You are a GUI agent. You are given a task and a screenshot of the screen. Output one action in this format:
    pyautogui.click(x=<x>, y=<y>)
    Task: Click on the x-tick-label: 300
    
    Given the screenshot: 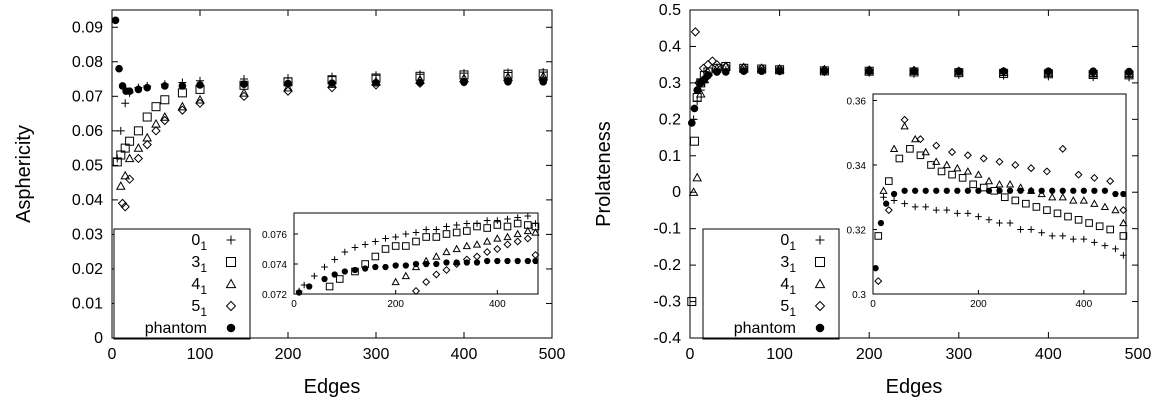 What is the action you would take?
    pyautogui.click(x=958, y=354)
    